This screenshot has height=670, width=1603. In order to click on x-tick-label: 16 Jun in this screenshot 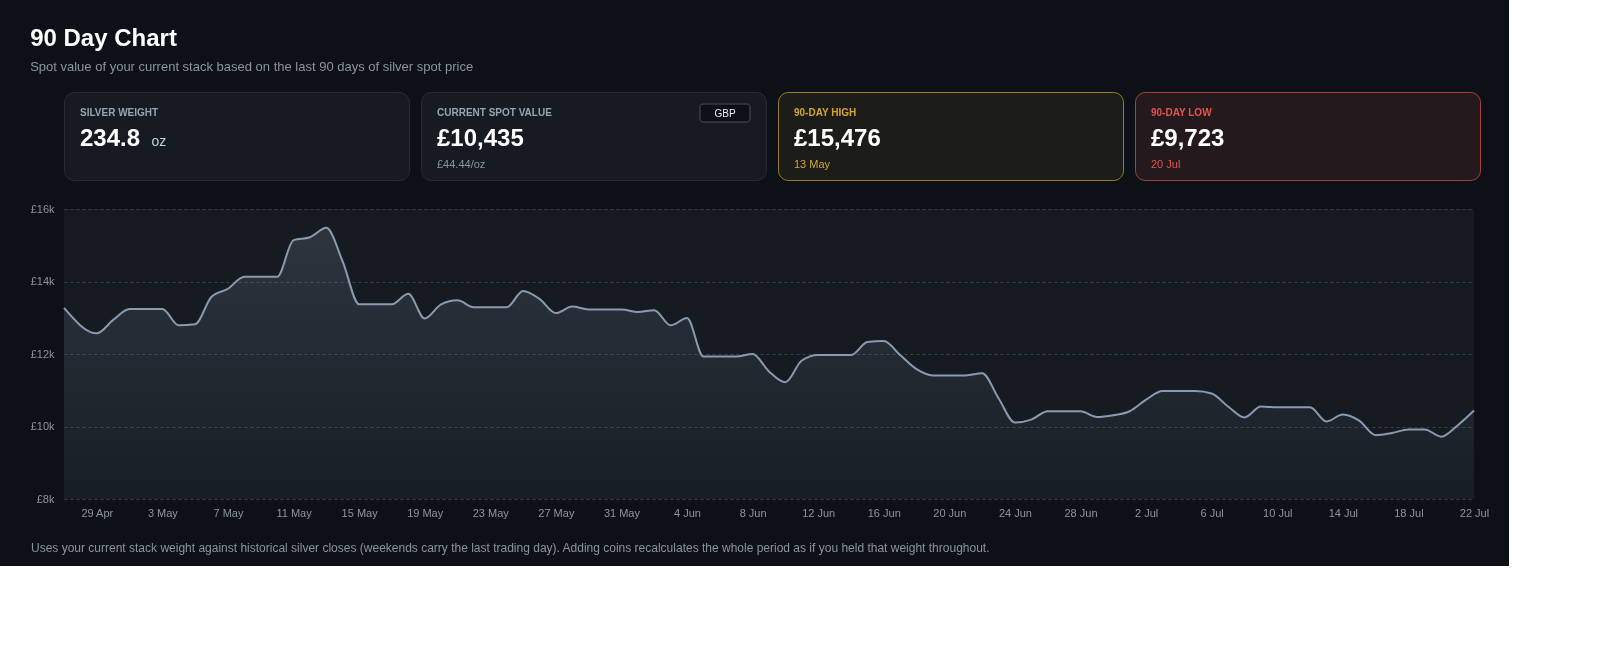, I will do `click(884, 512)`.